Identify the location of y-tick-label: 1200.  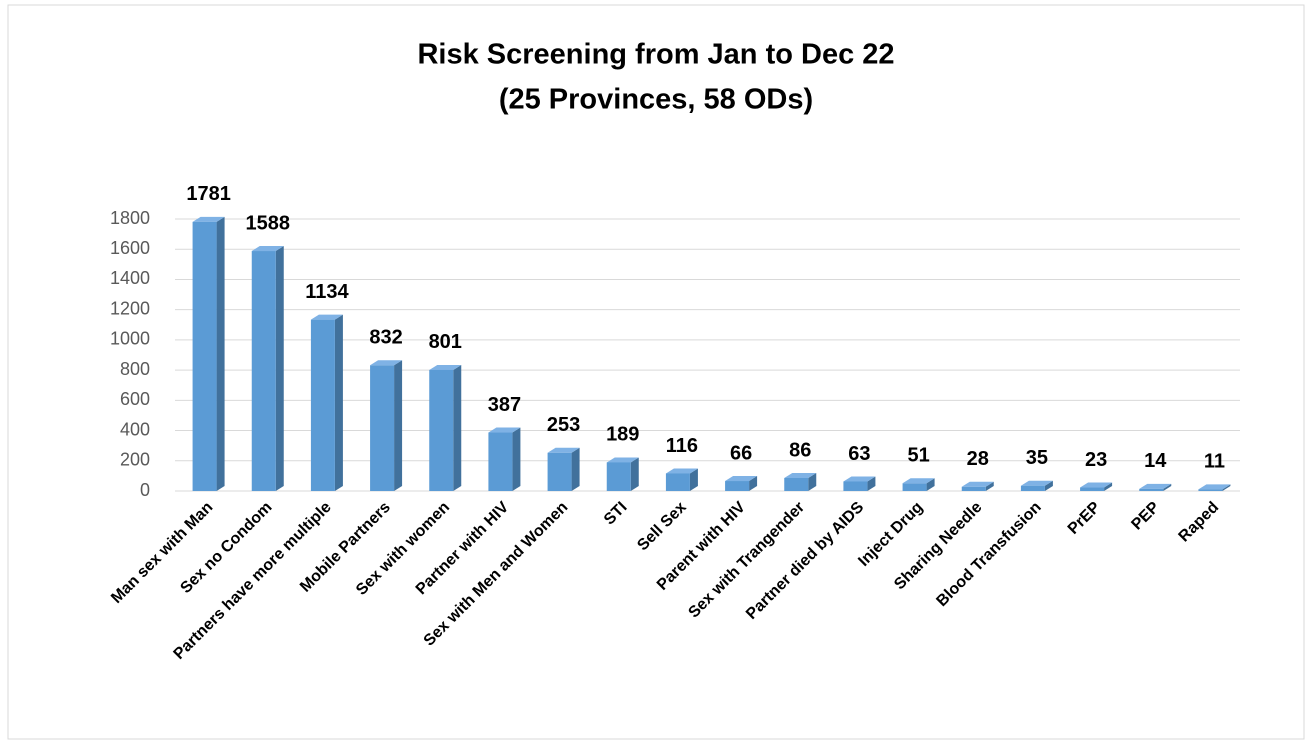
(130, 308).